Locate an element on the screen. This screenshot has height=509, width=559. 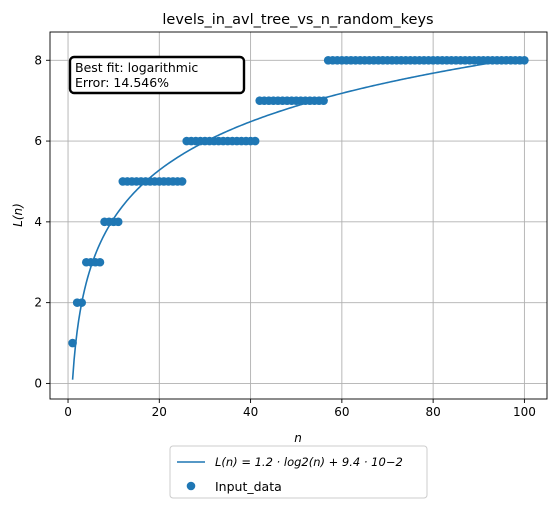
y-tick-label: 6 is located at coordinates (38, 141).